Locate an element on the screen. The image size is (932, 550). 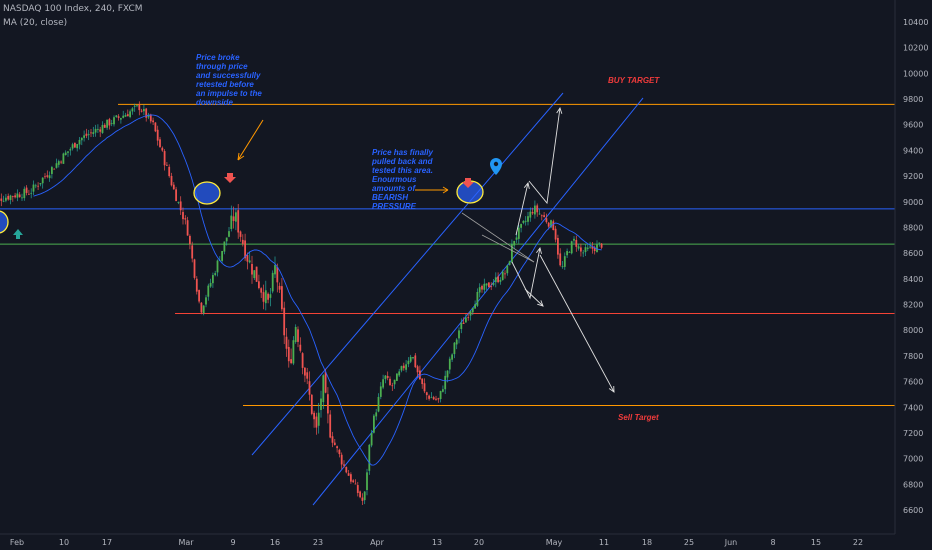
price-tick-label: 9400 is located at coordinates (913, 150).